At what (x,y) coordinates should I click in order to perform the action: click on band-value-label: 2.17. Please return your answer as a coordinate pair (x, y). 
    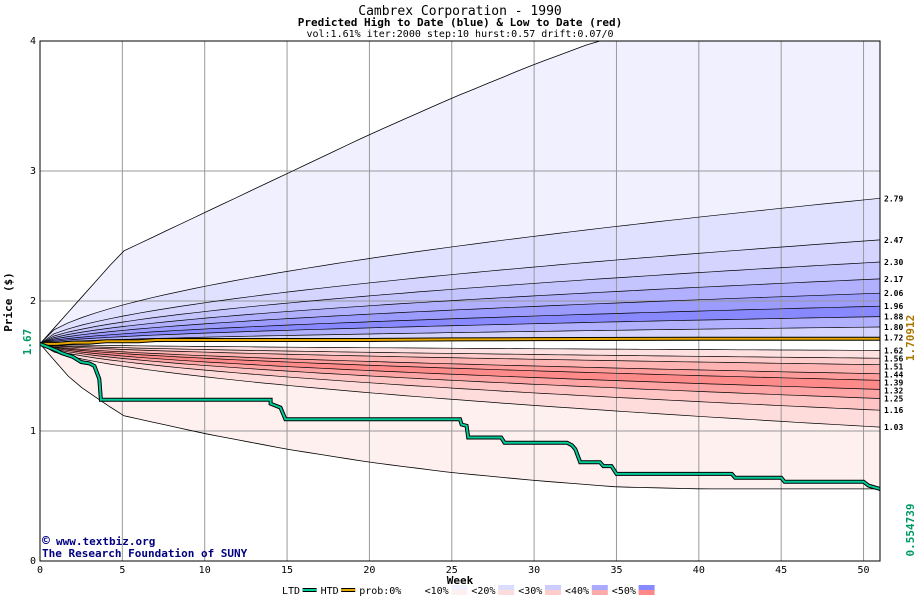
    Looking at the image, I should click on (893, 279).